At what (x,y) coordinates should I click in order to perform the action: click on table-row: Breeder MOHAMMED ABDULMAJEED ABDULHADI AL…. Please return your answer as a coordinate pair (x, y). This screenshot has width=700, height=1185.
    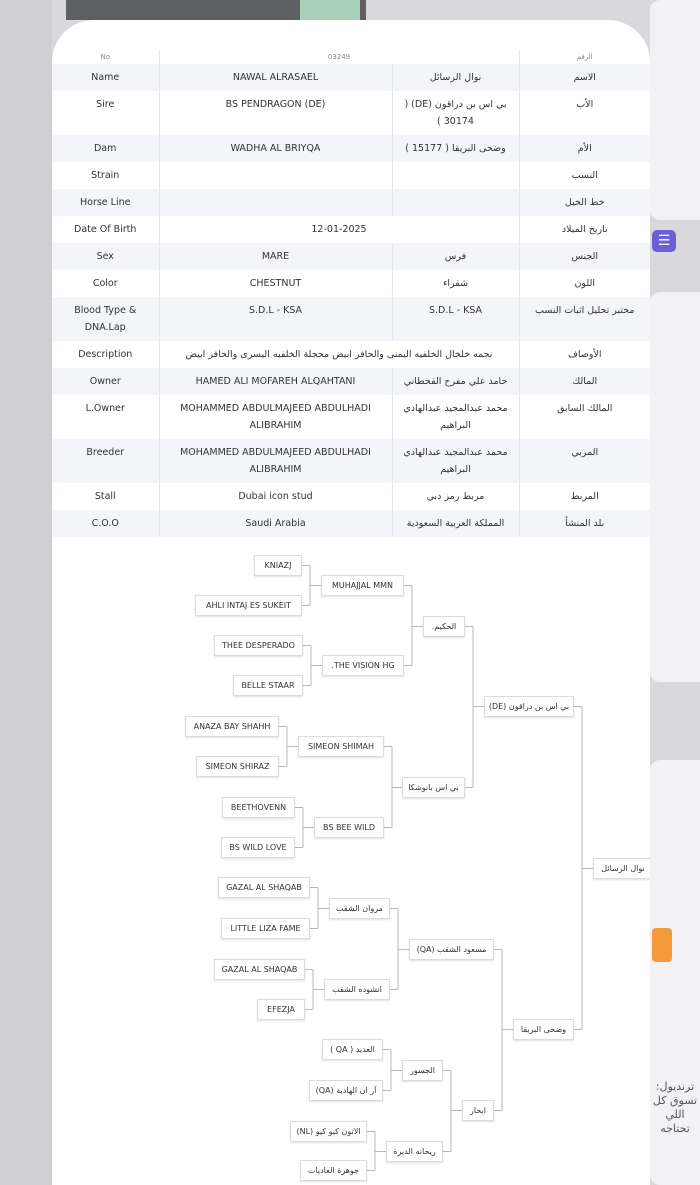
    Looking at the image, I should click on (351, 461).